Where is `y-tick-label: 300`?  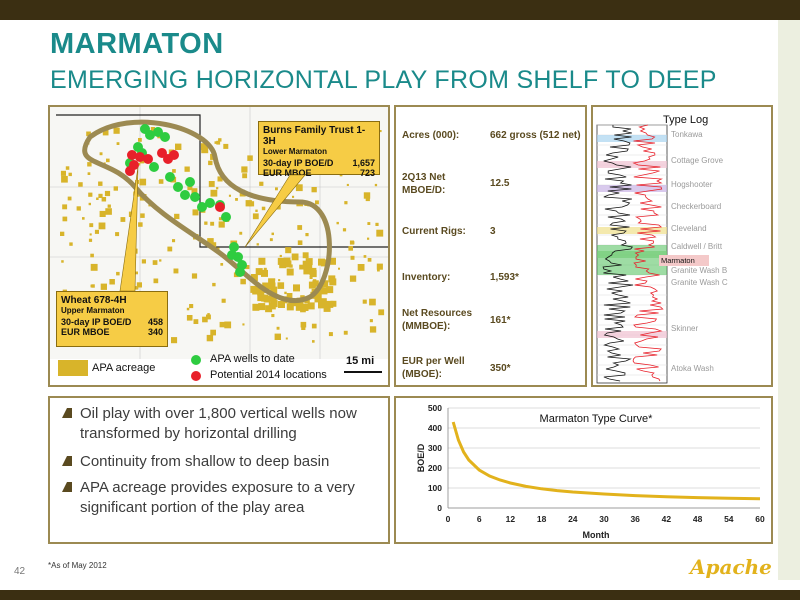
y-tick-label: 300 is located at coordinates (435, 448).